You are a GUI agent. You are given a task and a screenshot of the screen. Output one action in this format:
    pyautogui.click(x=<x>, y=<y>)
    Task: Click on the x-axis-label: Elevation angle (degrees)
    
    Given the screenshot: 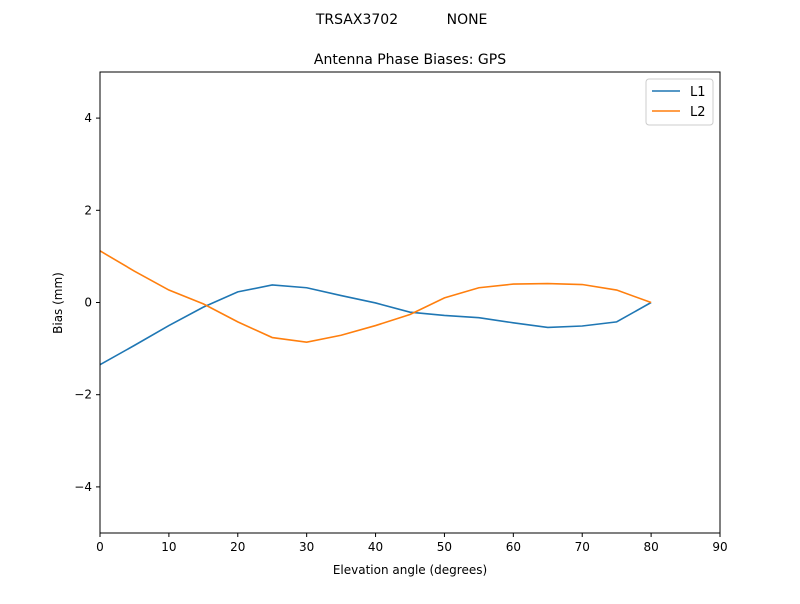 What is the action you would take?
    pyautogui.click(x=410, y=570)
    